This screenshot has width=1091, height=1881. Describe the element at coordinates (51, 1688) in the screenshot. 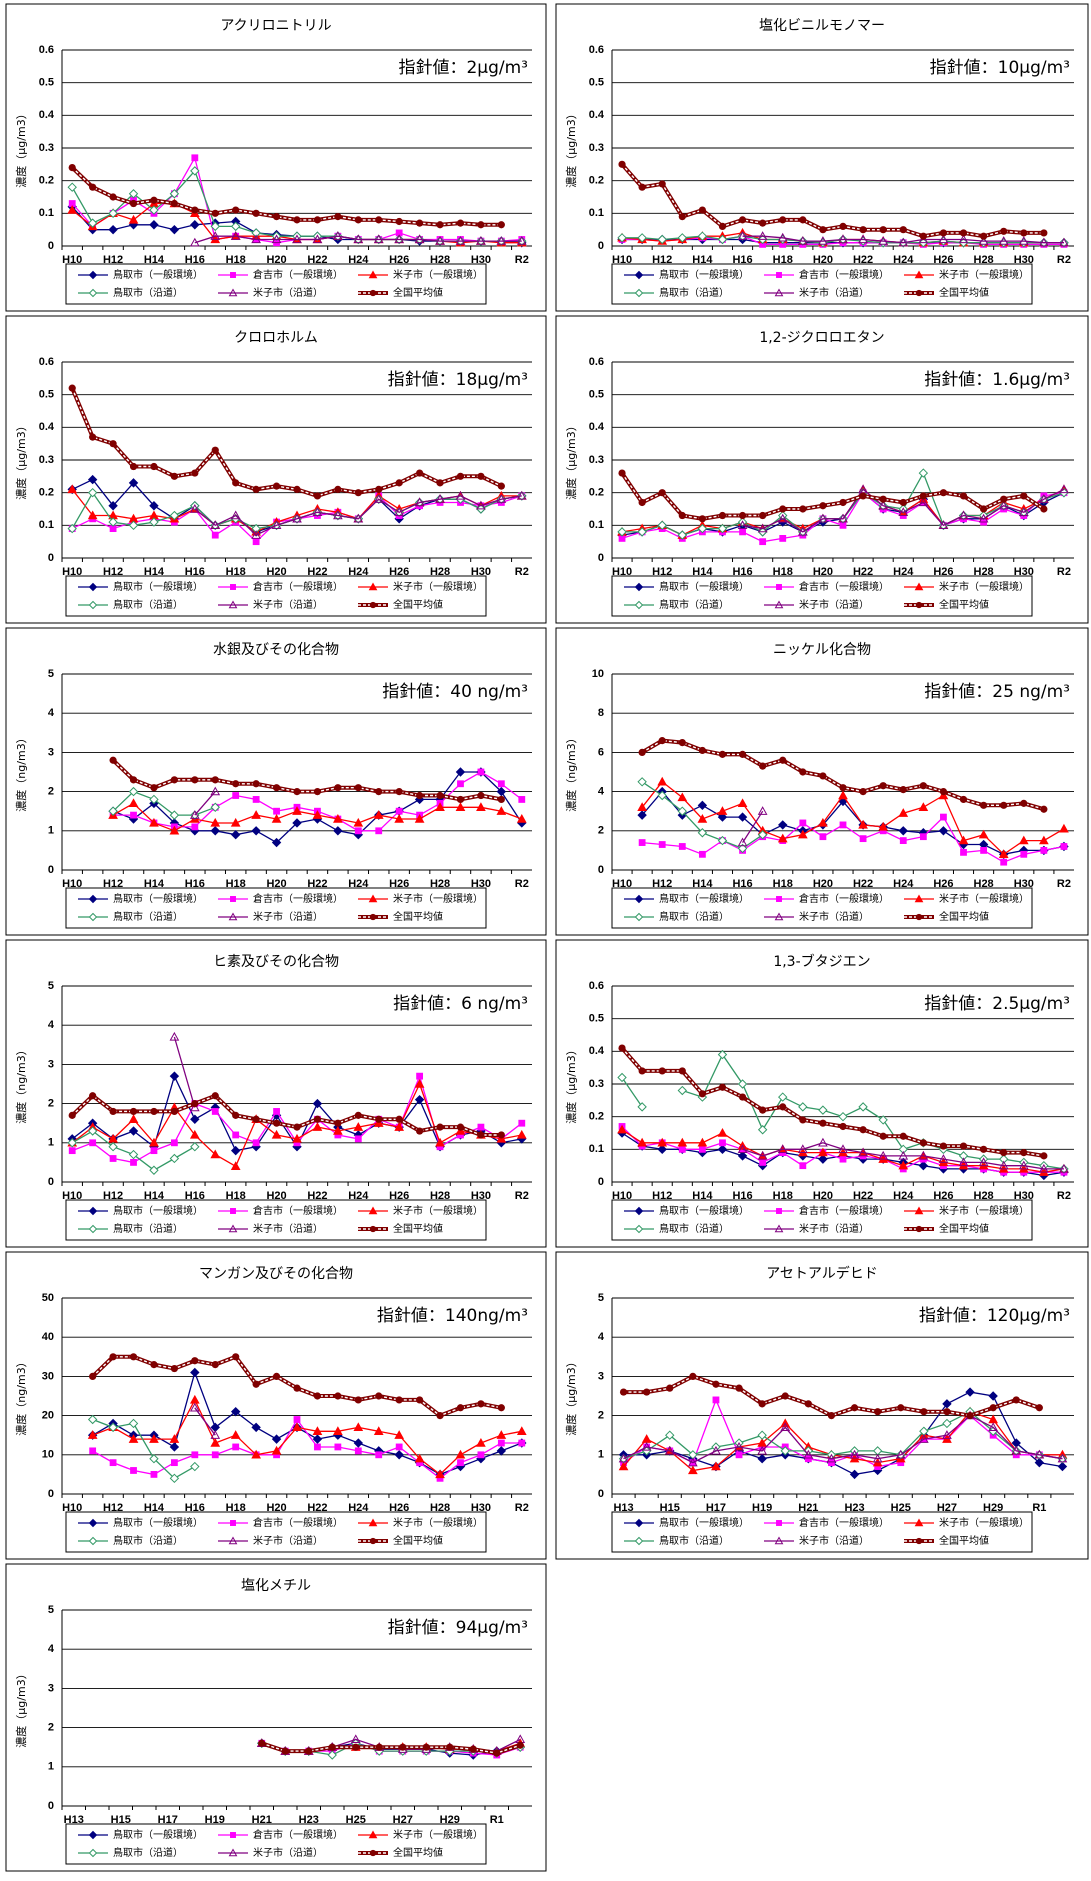

I see `y-tick-label: 3` at that location.